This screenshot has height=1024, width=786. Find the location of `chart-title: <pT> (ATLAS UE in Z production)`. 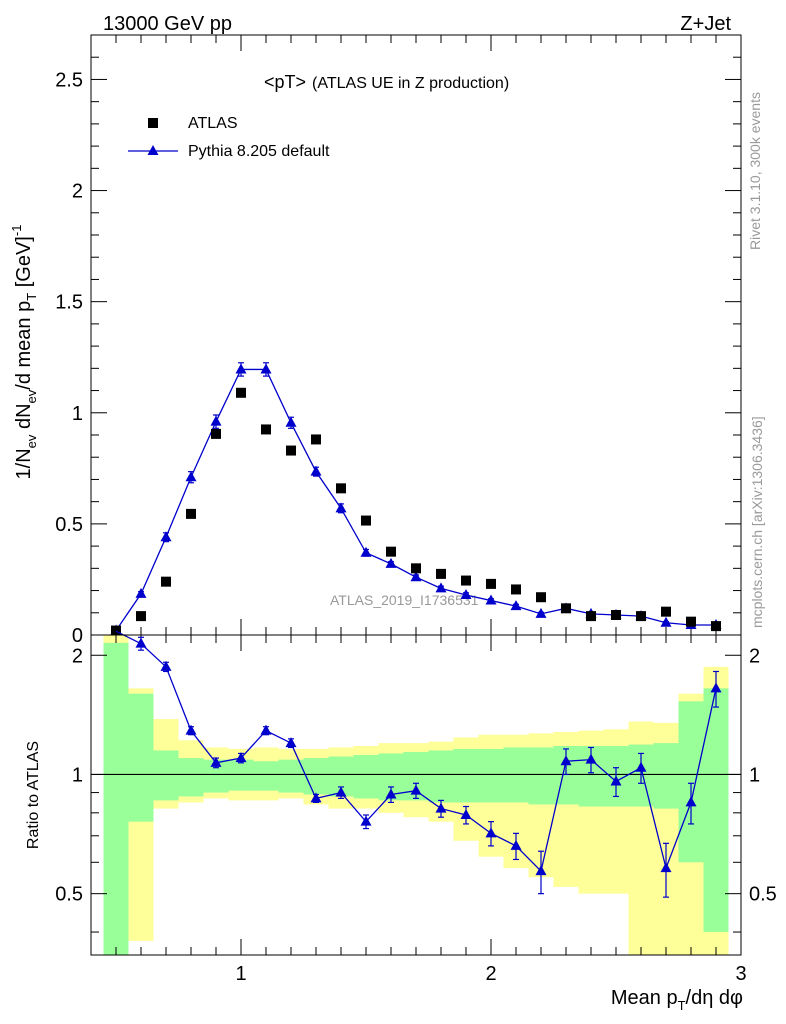

chart-title: <pT> (ATLAS UE in Z production) is located at coordinates (386, 82).